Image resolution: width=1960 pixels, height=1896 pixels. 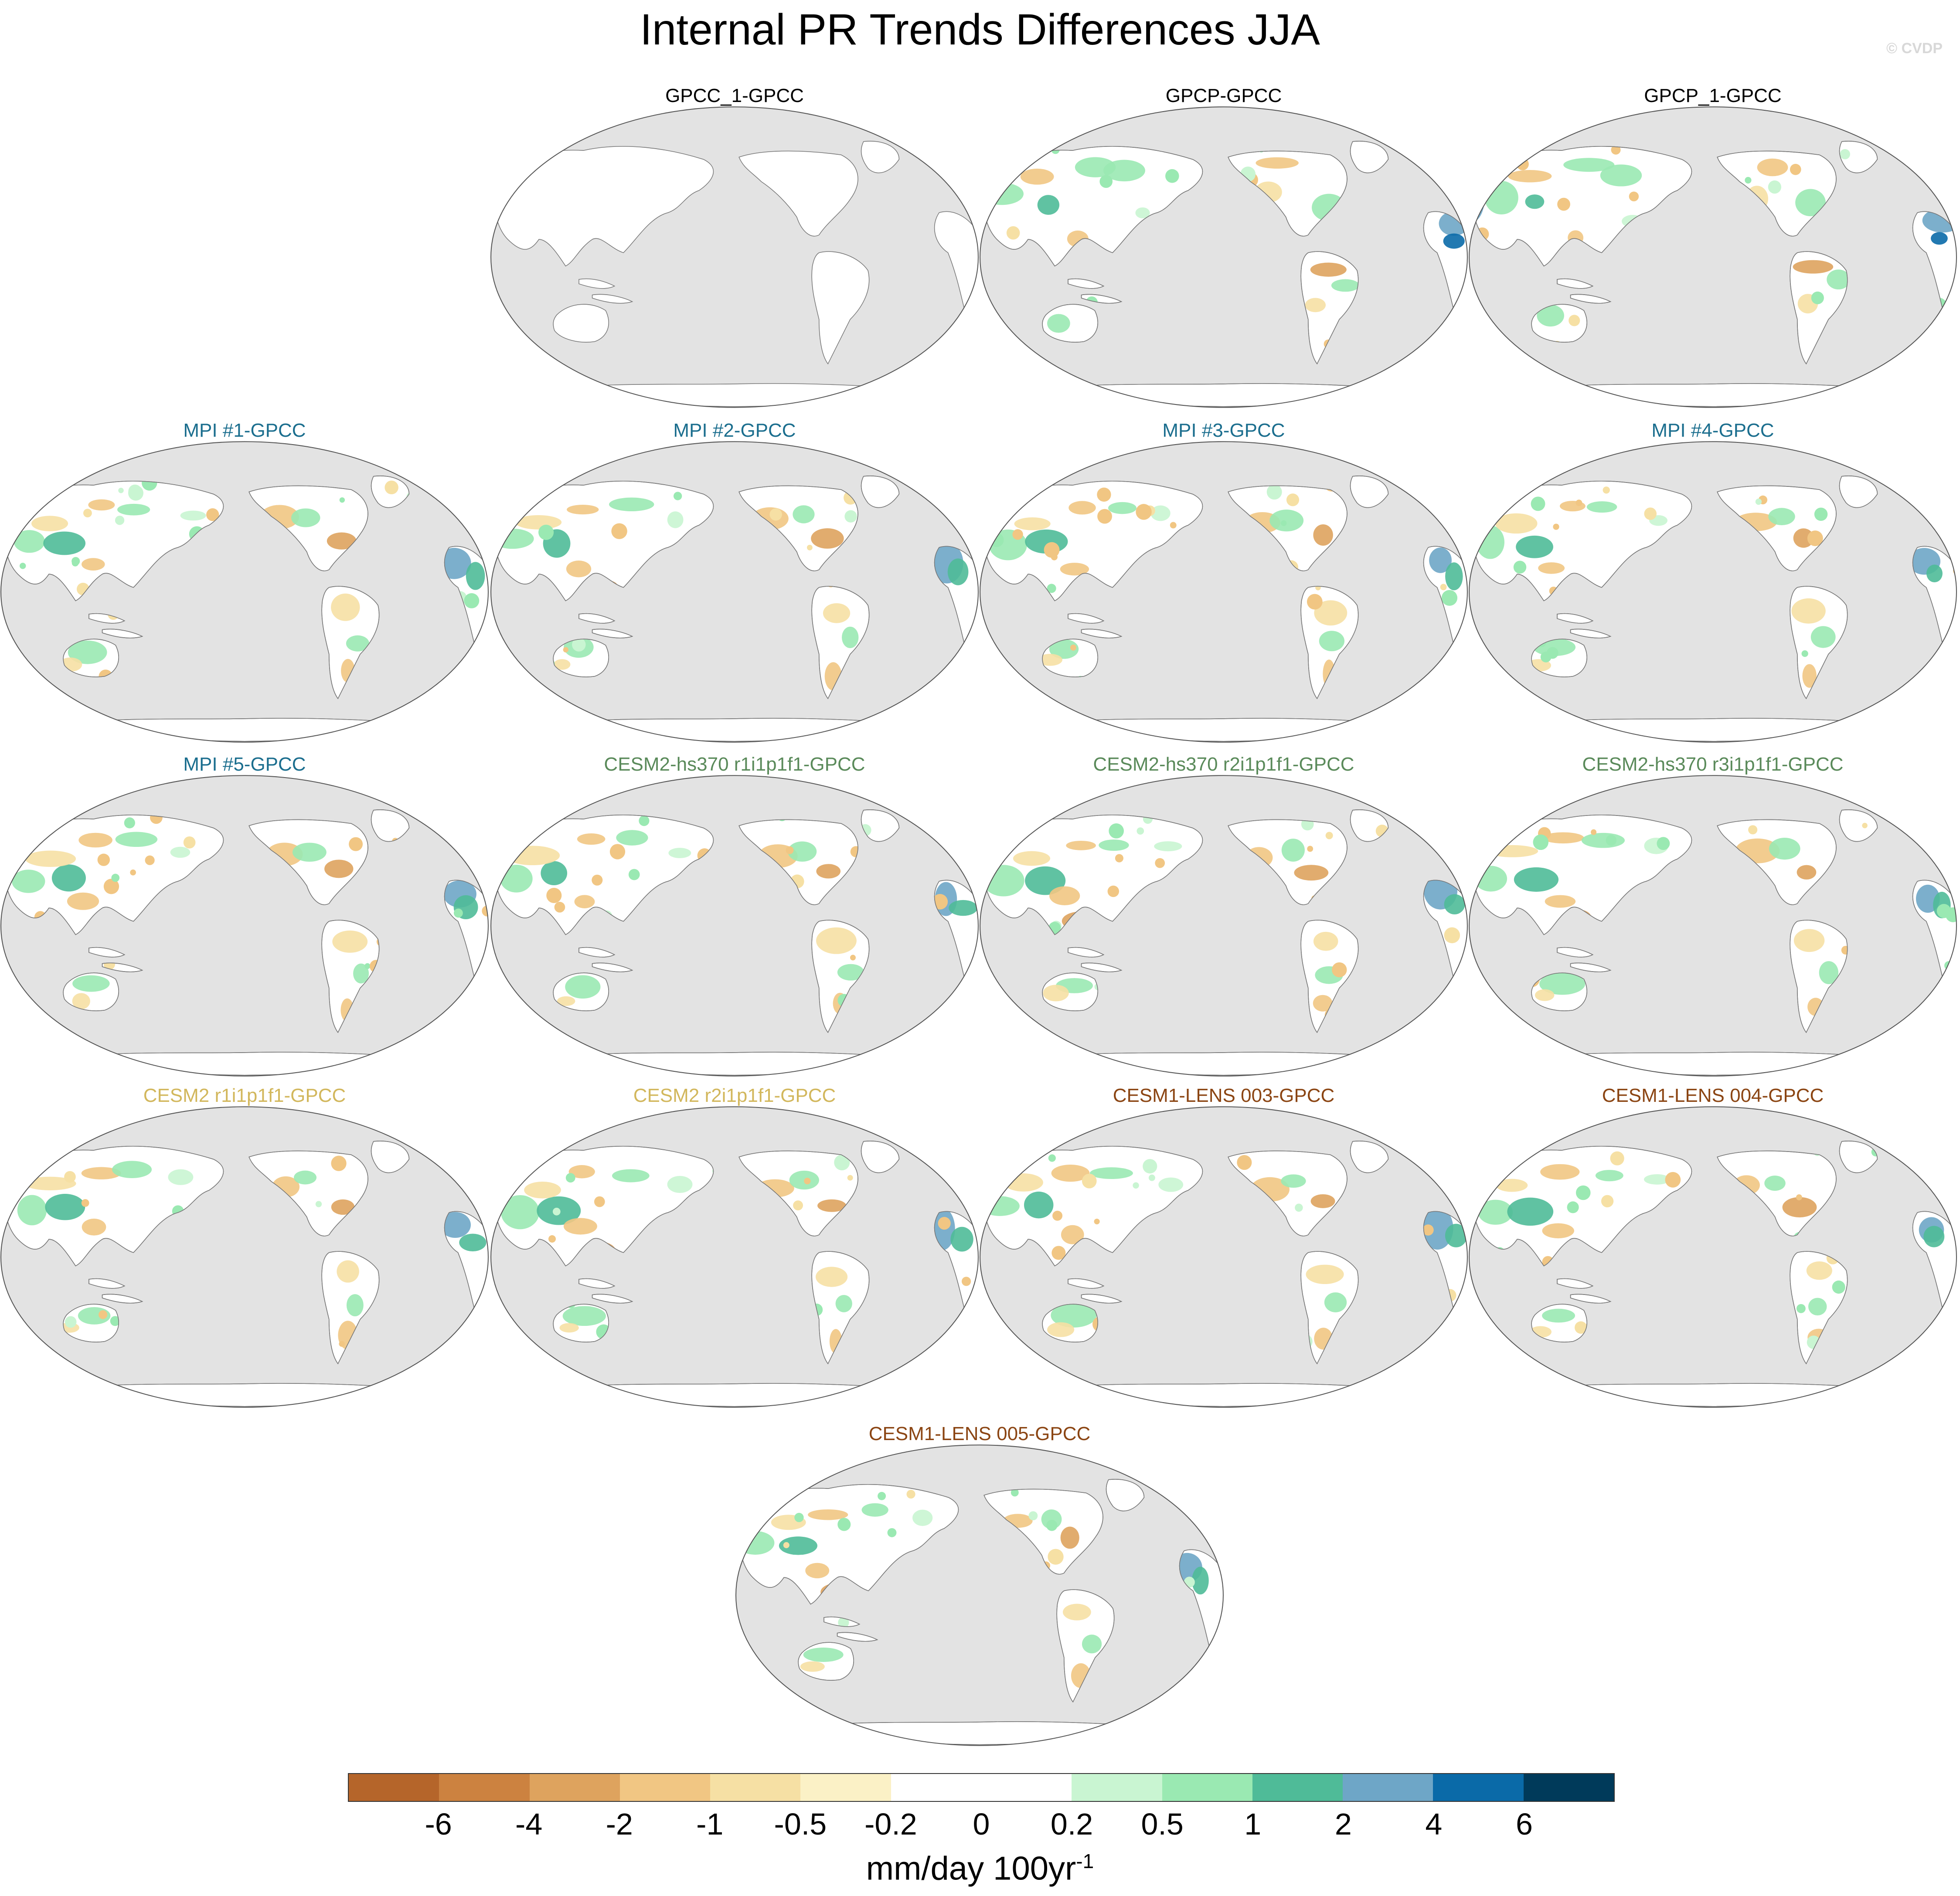 I want to click on map-border, so click(x=734, y=257).